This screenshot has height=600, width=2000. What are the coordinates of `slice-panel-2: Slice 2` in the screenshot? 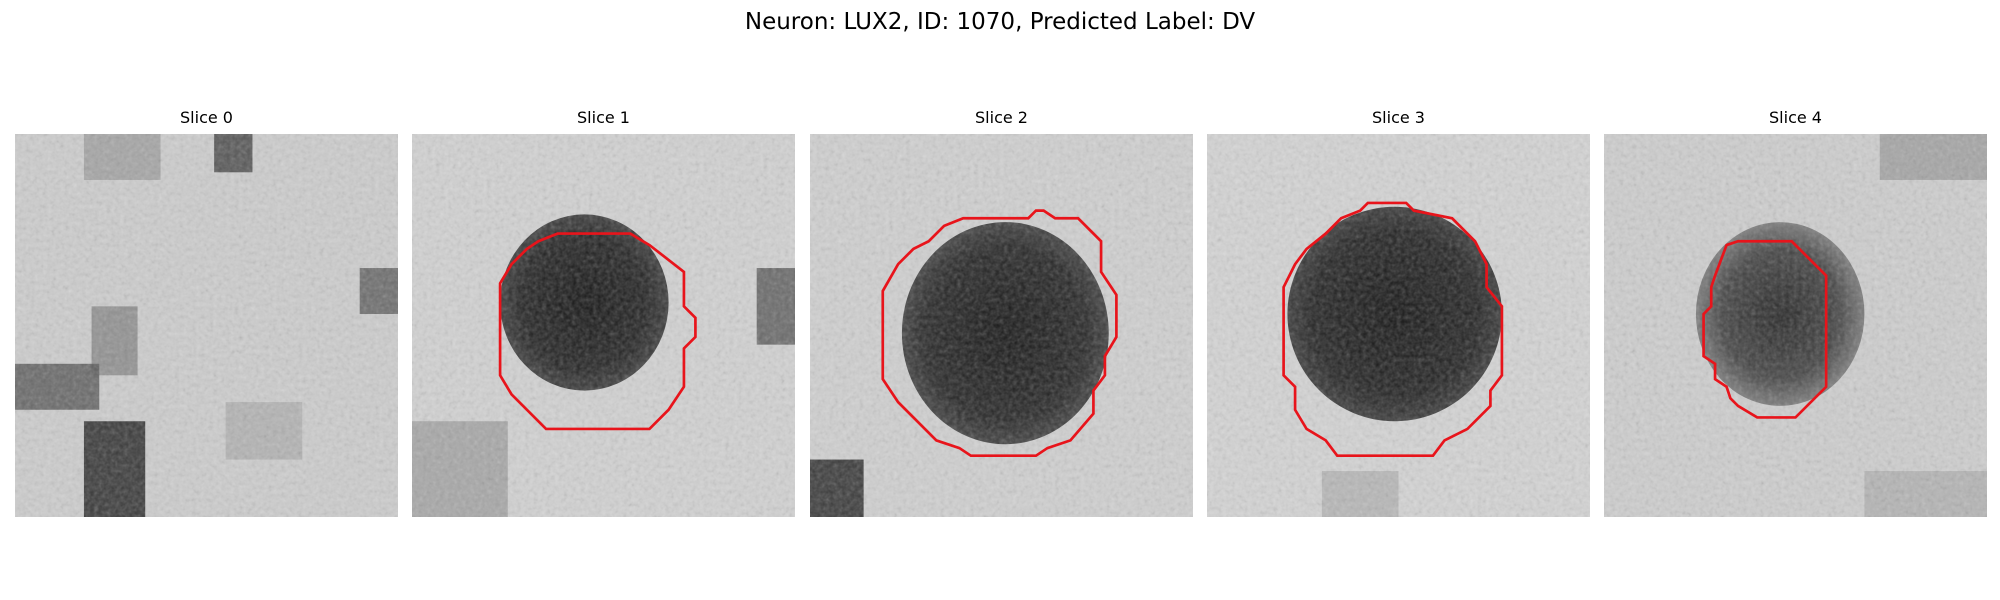 It's located at (1001, 312).